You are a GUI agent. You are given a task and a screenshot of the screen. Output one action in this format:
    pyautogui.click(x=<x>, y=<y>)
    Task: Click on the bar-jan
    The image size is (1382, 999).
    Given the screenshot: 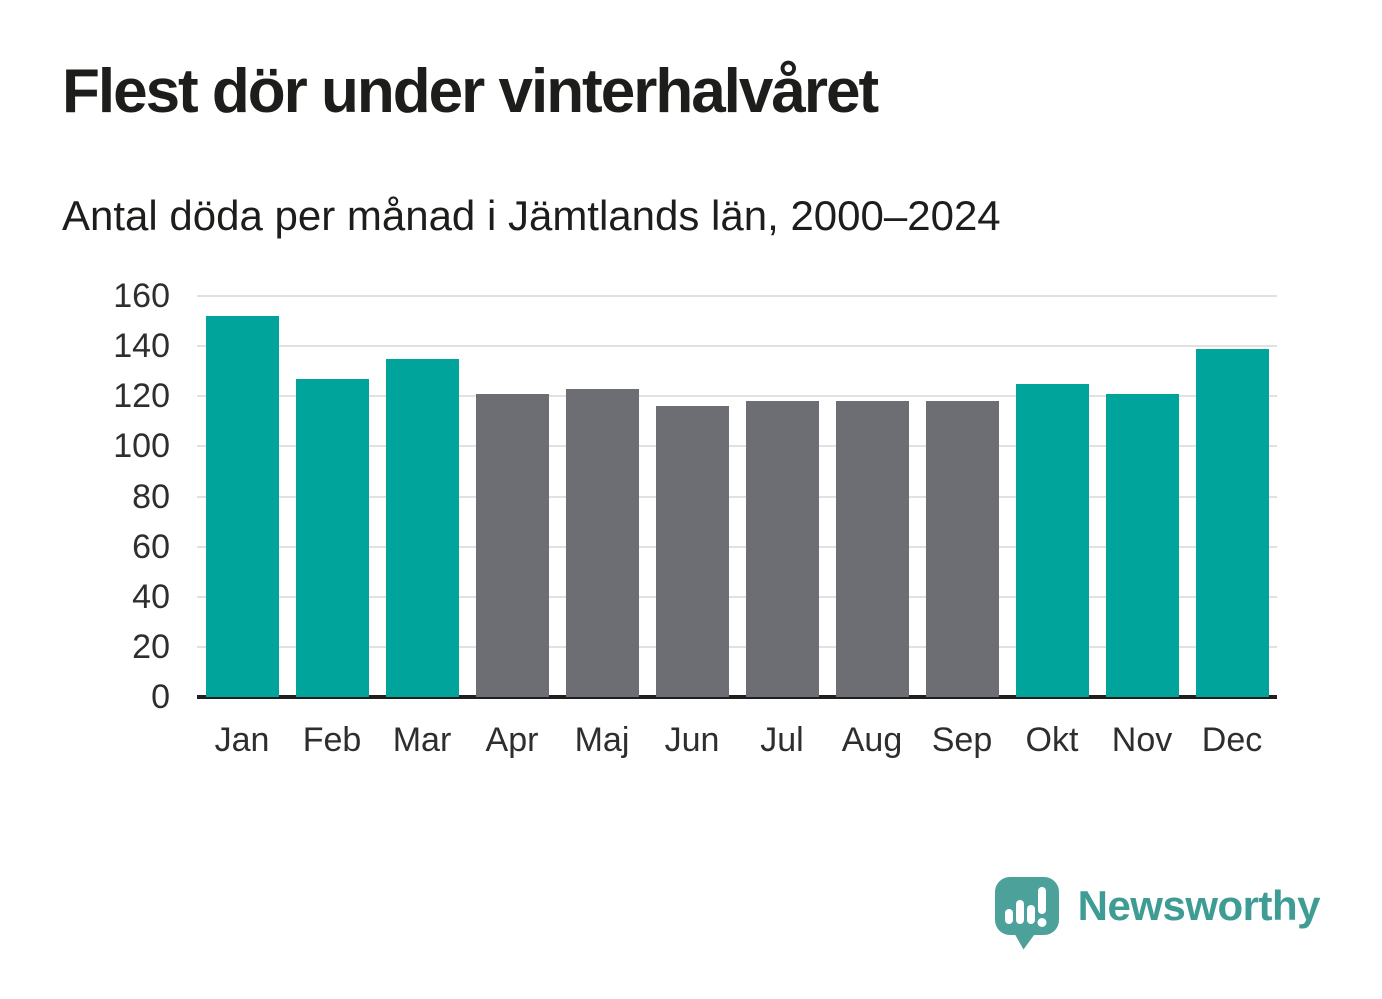 What is the action you would take?
    pyautogui.click(x=242, y=506)
    